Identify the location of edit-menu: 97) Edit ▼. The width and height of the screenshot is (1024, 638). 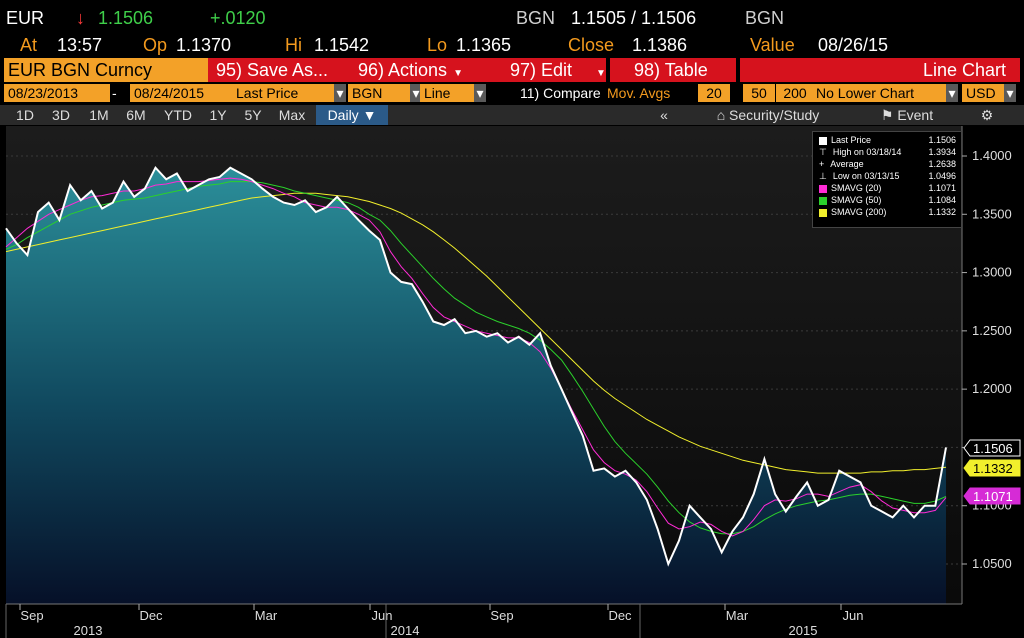
(541, 70).